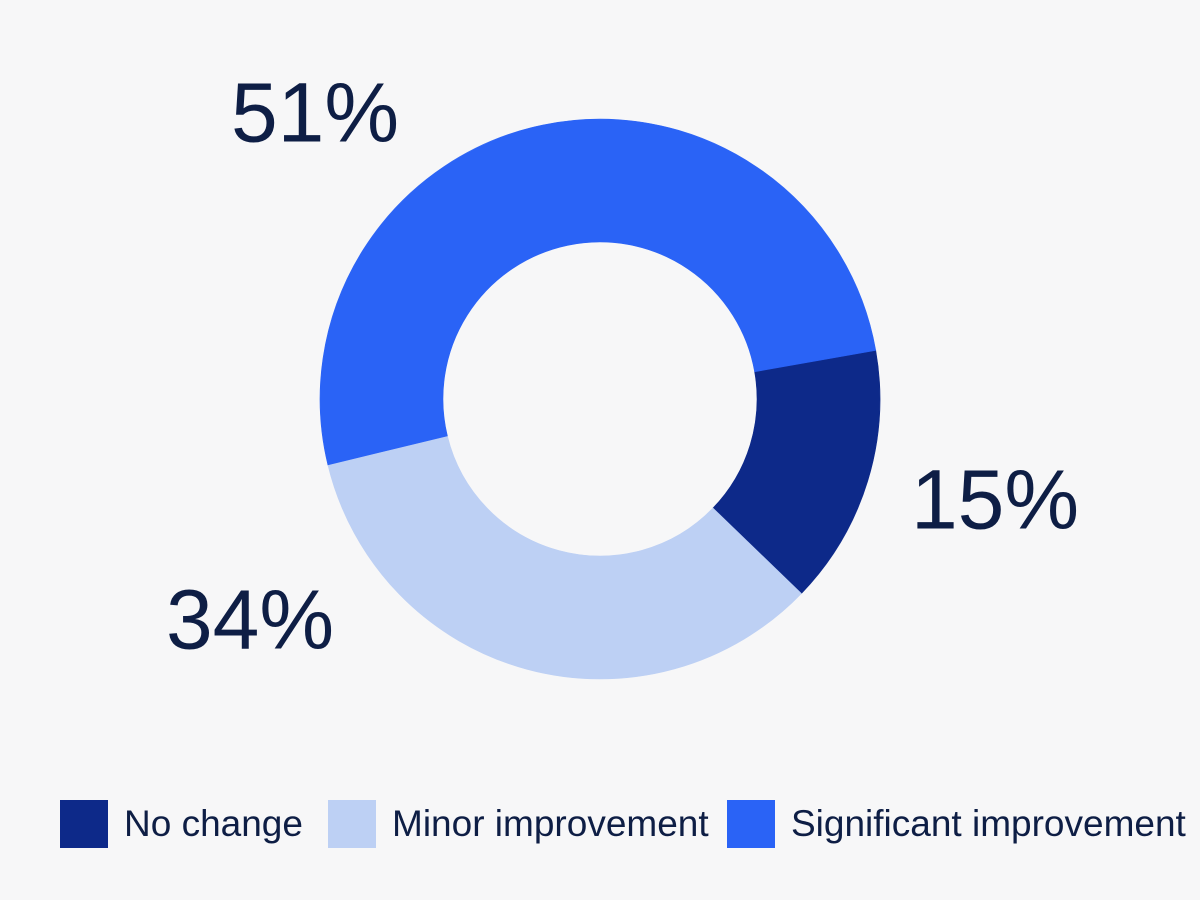 The image size is (1200, 900). I want to click on legend-swatch-no-change, so click(84, 824).